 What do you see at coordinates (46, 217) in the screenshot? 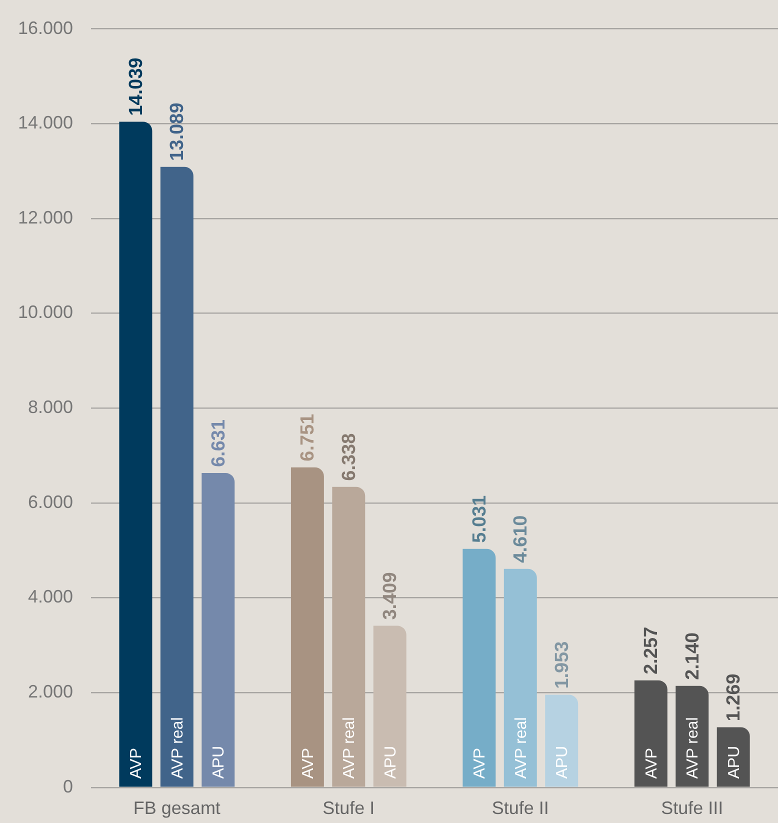
I see `y-tick-label: 12.000` at bounding box center [46, 217].